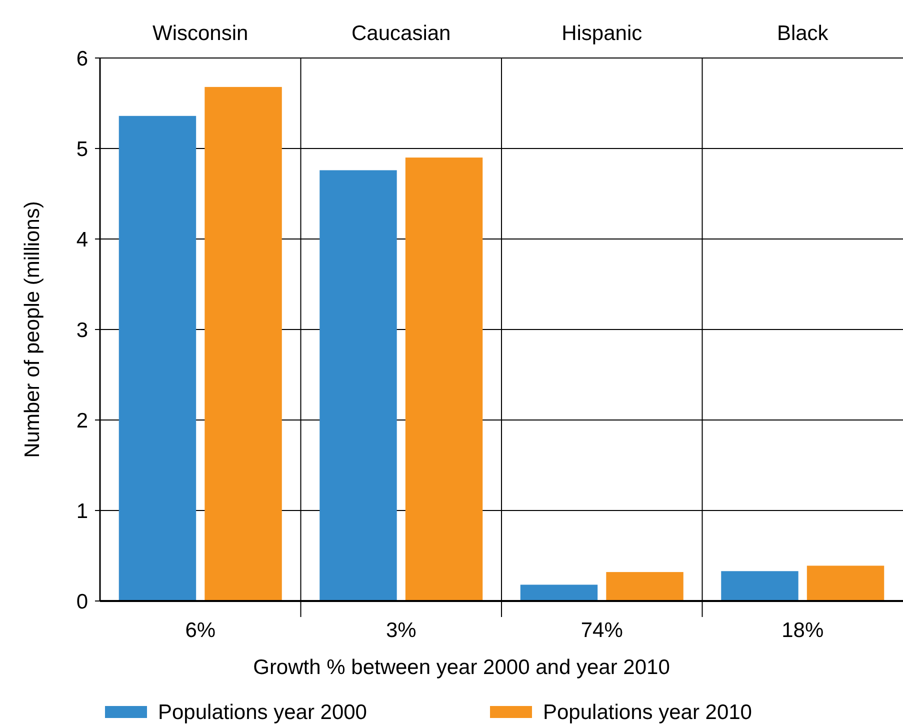 Image resolution: width=903 pixels, height=727 pixels. What do you see at coordinates (401, 33) in the screenshot?
I see `x-tick-label: Caucasian` at bounding box center [401, 33].